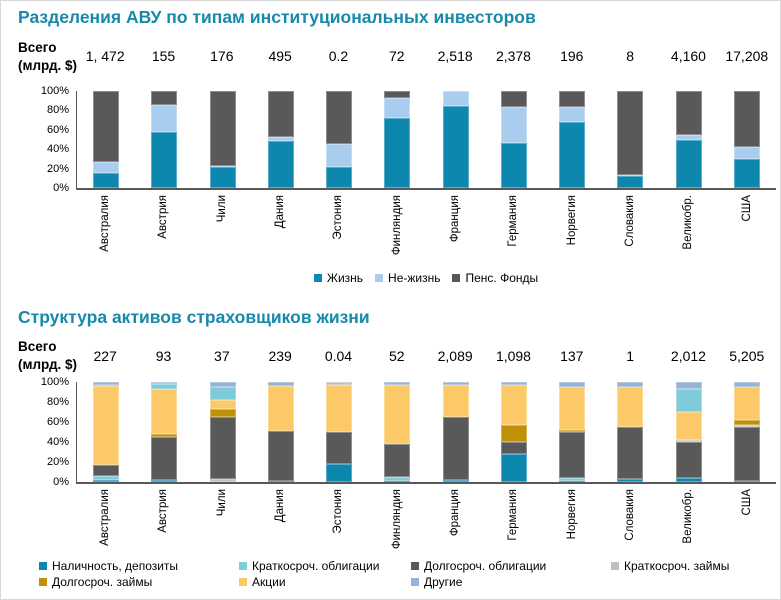 The image size is (781, 600). Describe the element at coordinates (280, 139) in the screenshot. I see `stacked-bar-Дания` at that location.